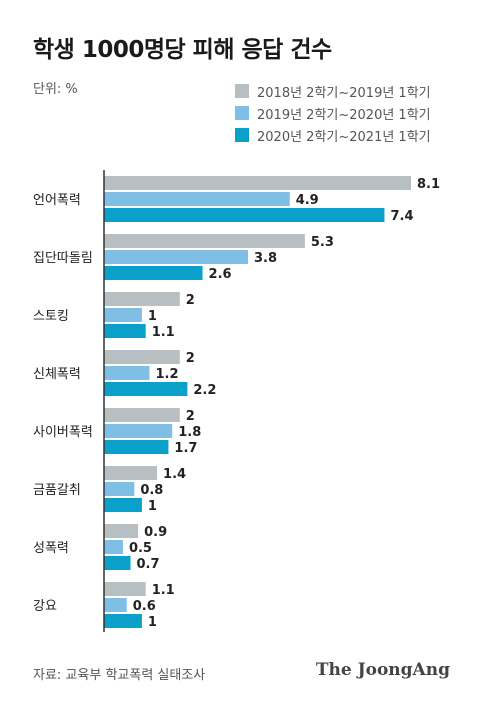 This screenshot has height=702, width=480. I want to click on data-label: 1.8, so click(189, 432).